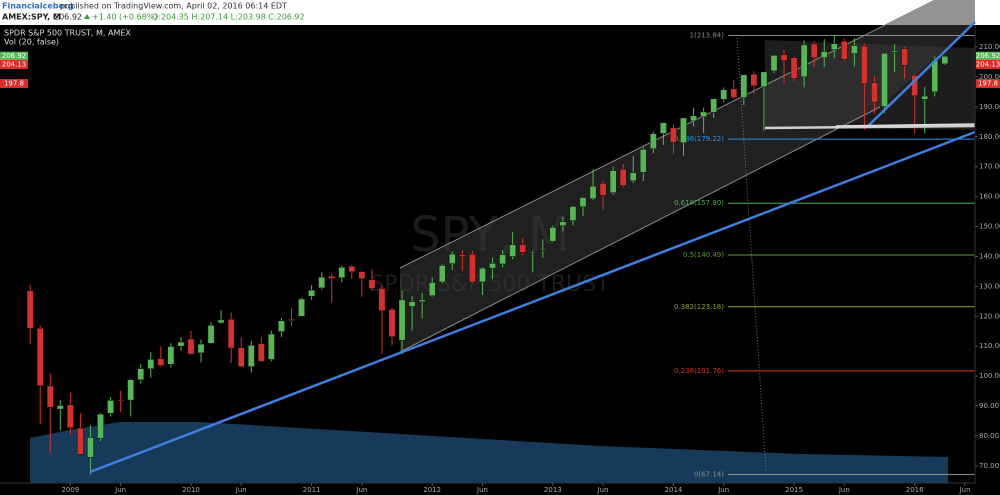 This screenshot has width=1000, height=495. Describe the element at coordinates (124, 17) in the screenshot. I see `change: +1.40 (+0.68%)` at that location.